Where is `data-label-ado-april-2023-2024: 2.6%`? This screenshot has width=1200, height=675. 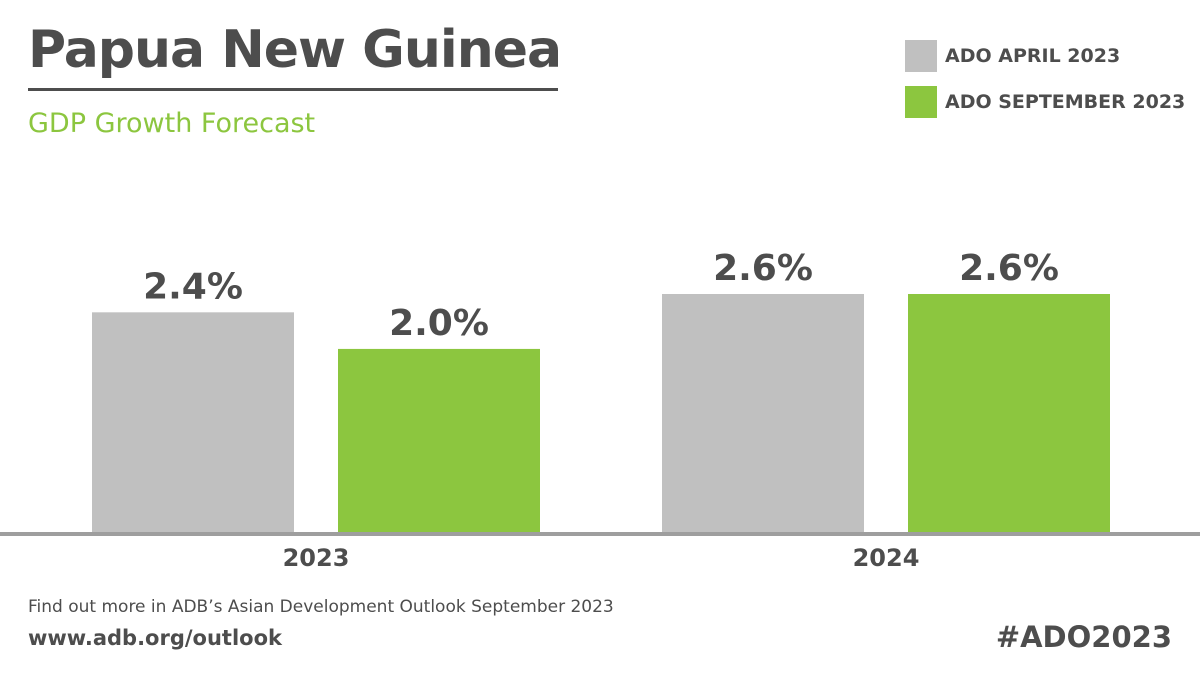
data-label-ado-april-2023-2024: 2.6% is located at coordinates (763, 268).